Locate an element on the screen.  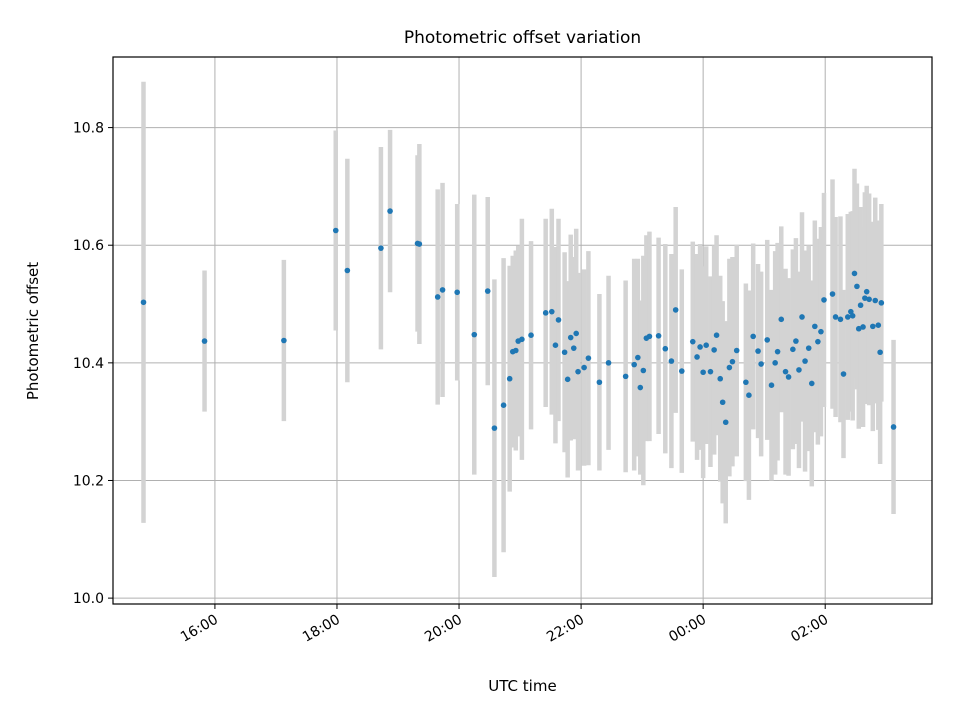
y-tick-label: 10.0 is located at coordinates (88, 599).